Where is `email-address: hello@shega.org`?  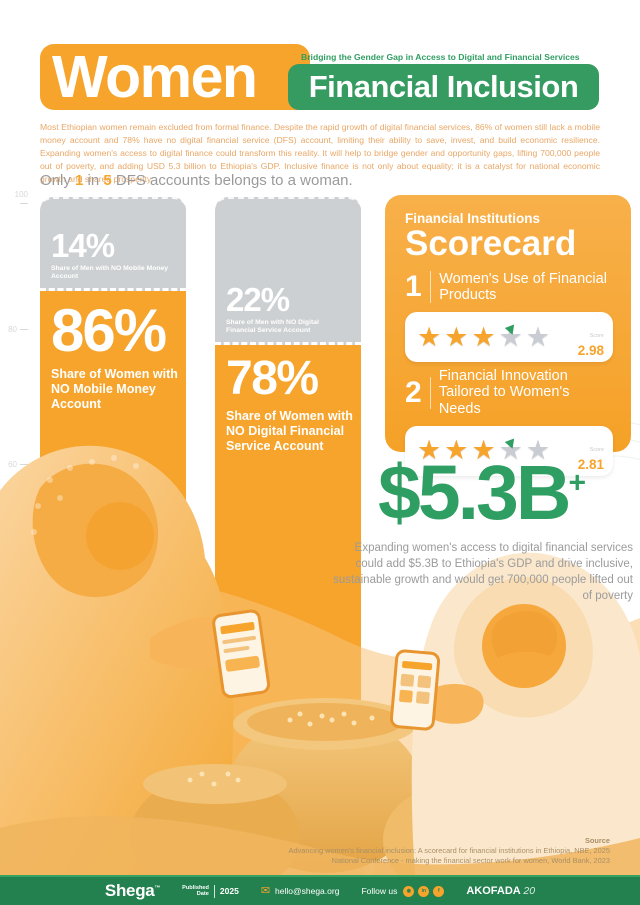
email-address: hello@shega.org is located at coordinates (307, 891).